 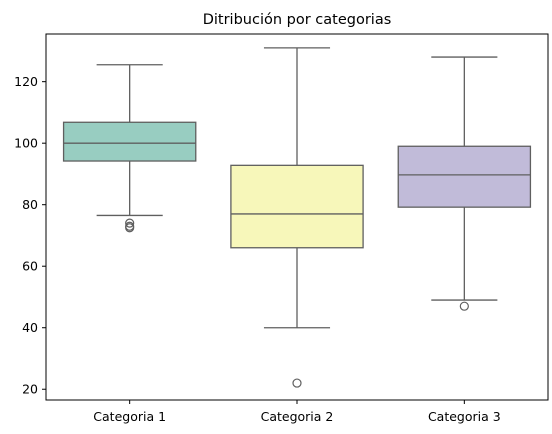 I want to click on y-tick-label-80: 80, so click(x=30, y=204).